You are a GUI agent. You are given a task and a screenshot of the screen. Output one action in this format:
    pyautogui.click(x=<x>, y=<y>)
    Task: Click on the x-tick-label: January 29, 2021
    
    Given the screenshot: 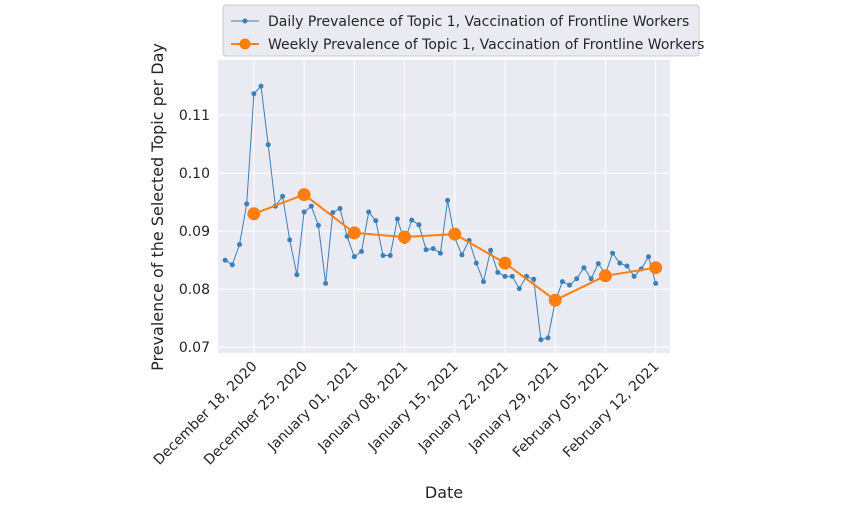 What is the action you would take?
    pyautogui.click(x=513, y=407)
    